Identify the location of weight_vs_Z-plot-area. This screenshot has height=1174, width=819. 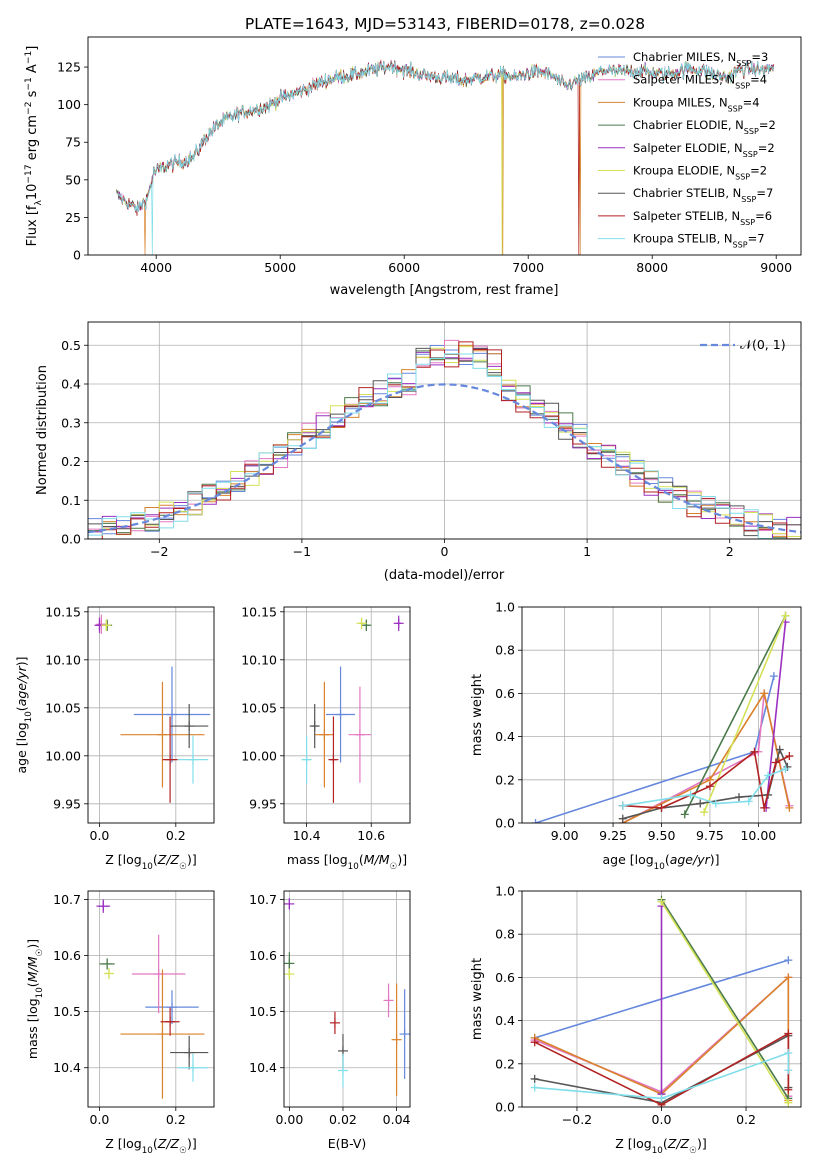
(661, 999).